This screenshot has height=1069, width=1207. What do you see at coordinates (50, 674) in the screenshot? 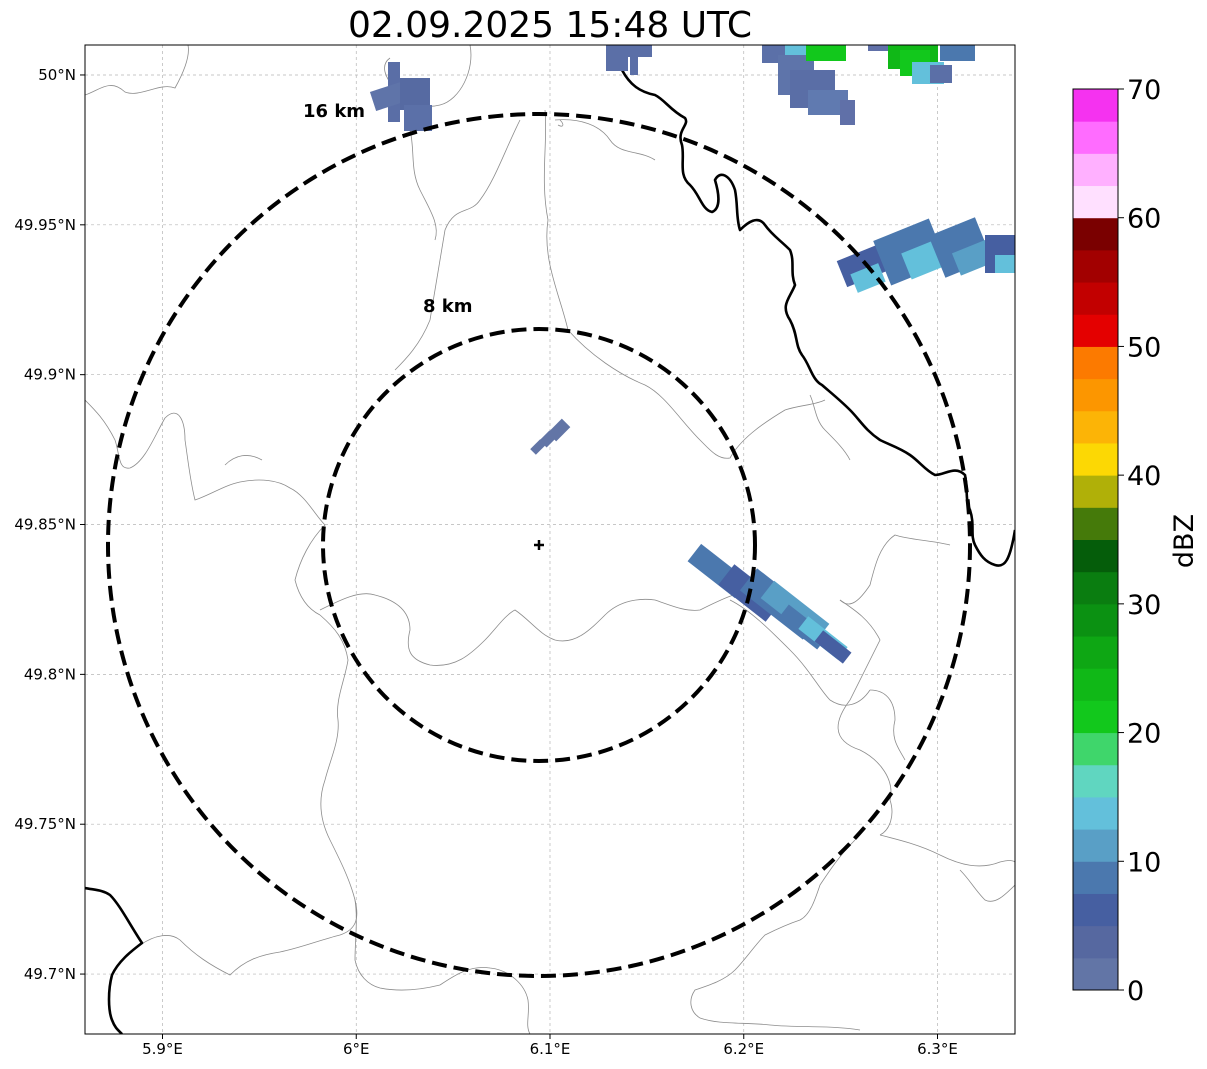
I see `y-tick-label: 49.8°N` at bounding box center [50, 674].